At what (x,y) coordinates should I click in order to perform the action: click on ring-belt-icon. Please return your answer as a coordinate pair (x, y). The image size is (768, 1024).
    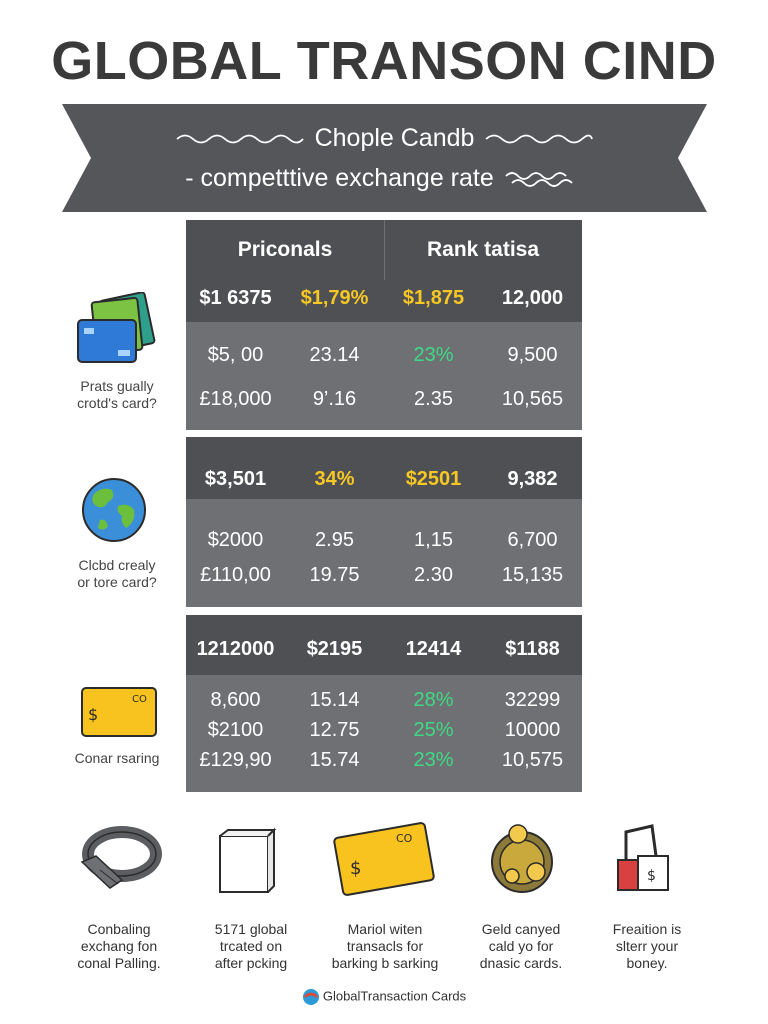
    Looking at the image, I should click on (121, 857).